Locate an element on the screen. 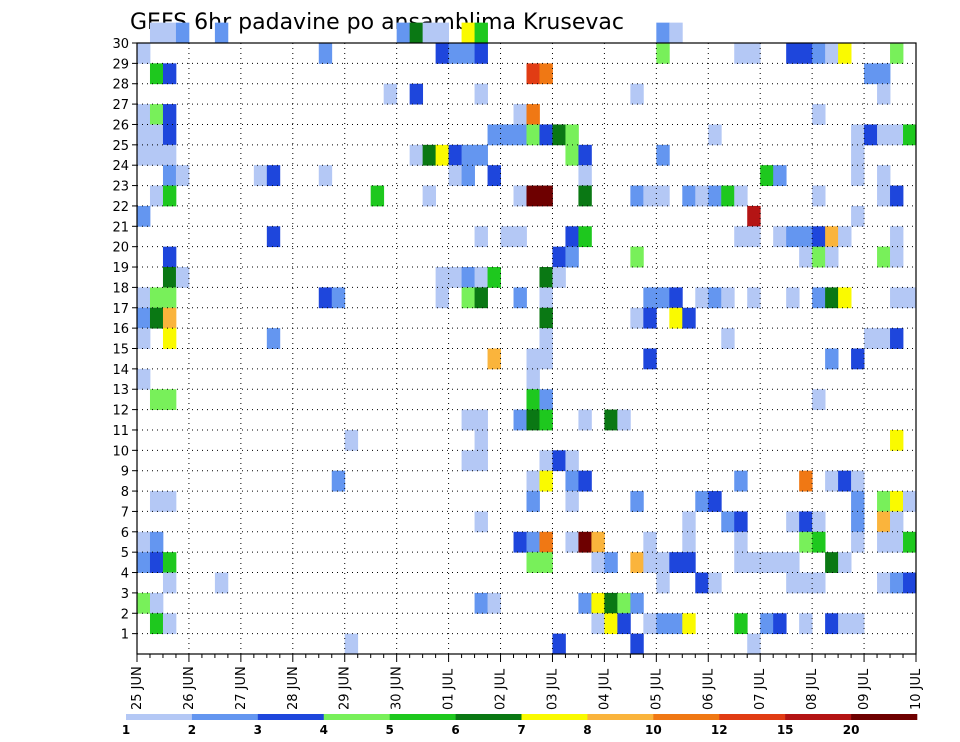 This screenshot has width=960, height=742. y-tick-label: 24 is located at coordinates (120, 166).